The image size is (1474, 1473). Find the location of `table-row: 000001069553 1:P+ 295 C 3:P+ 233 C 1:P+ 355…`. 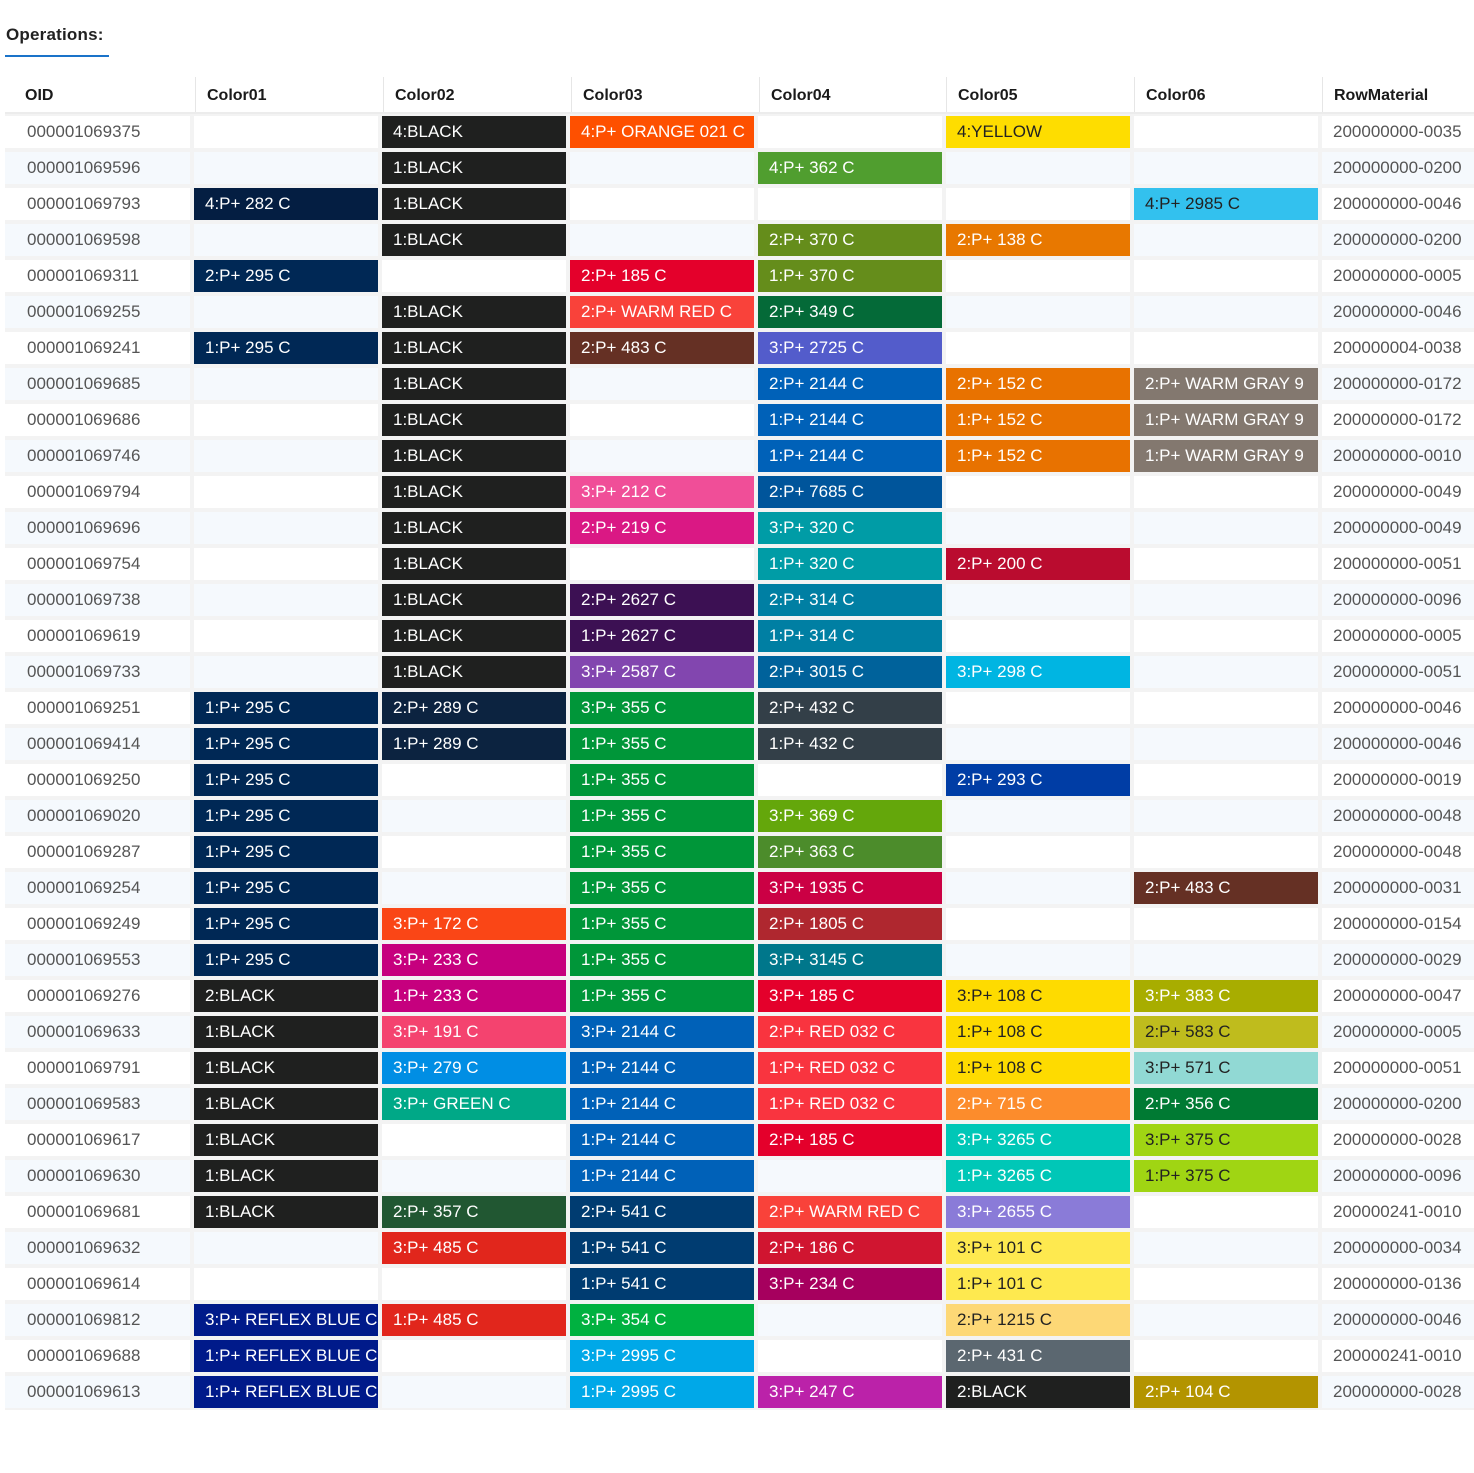

table-row: 000001069553 1:P+ 295 C 3:P+ 233 C 1:P+ 355… is located at coordinates (739, 960).